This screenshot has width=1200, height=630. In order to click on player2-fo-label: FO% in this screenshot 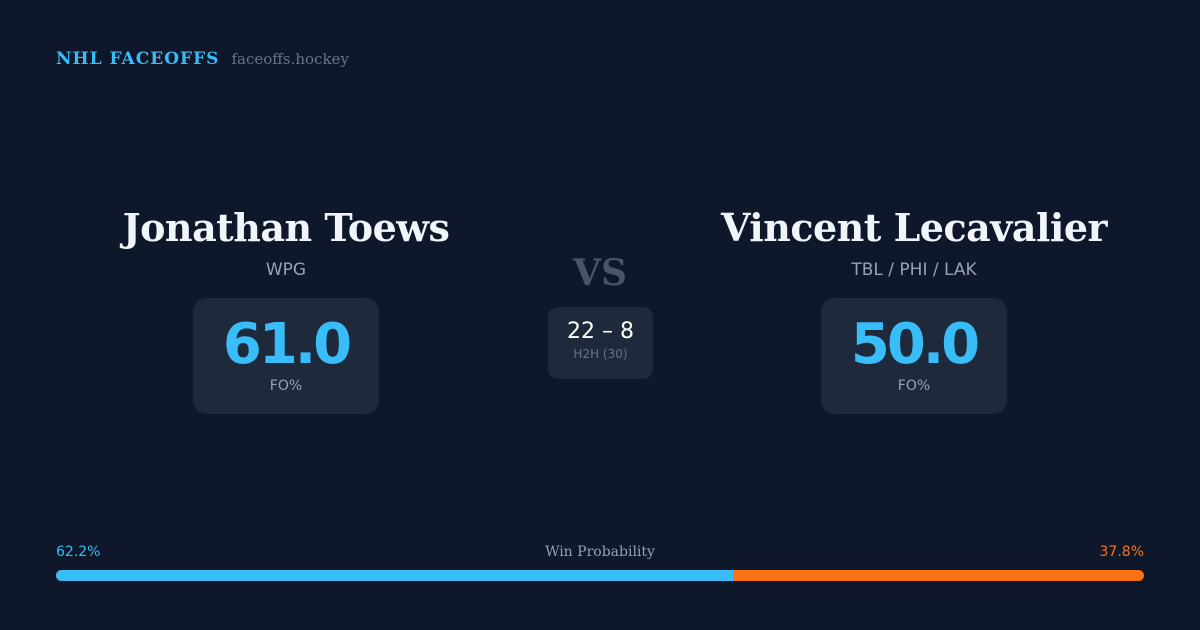, I will do `click(914, 386)`.